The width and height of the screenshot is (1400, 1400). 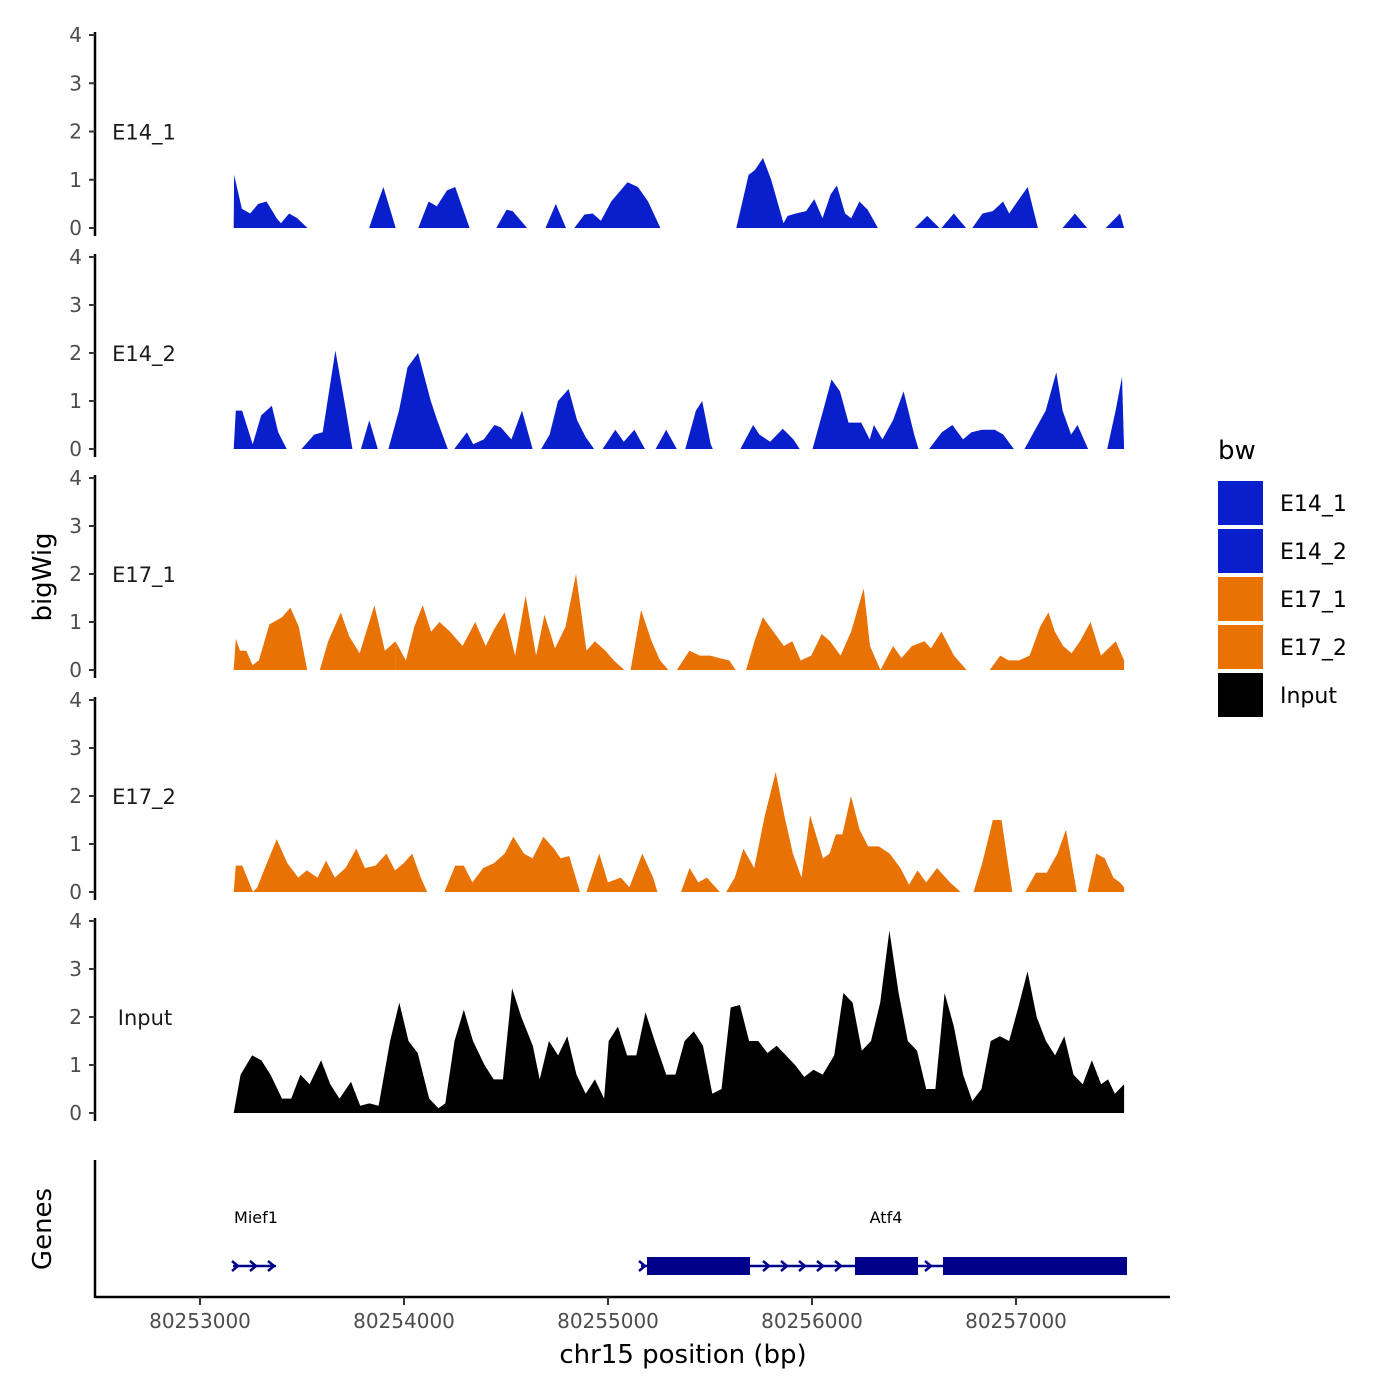 What do you see at coordinates (1313, 552) in the screenshot?
I see `legend-label: E14_2` at bounding box center [1313, 552].